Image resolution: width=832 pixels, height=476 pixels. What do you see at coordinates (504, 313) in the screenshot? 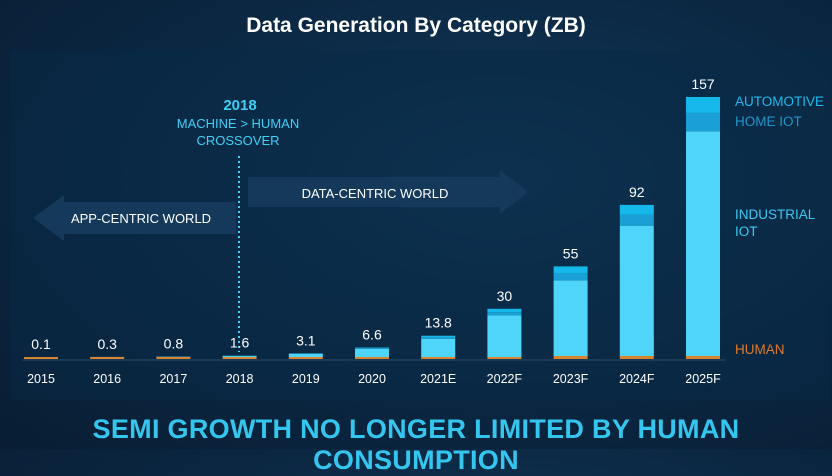
I see `bar-home-iot-2022F` at bounding box center [504, 313].